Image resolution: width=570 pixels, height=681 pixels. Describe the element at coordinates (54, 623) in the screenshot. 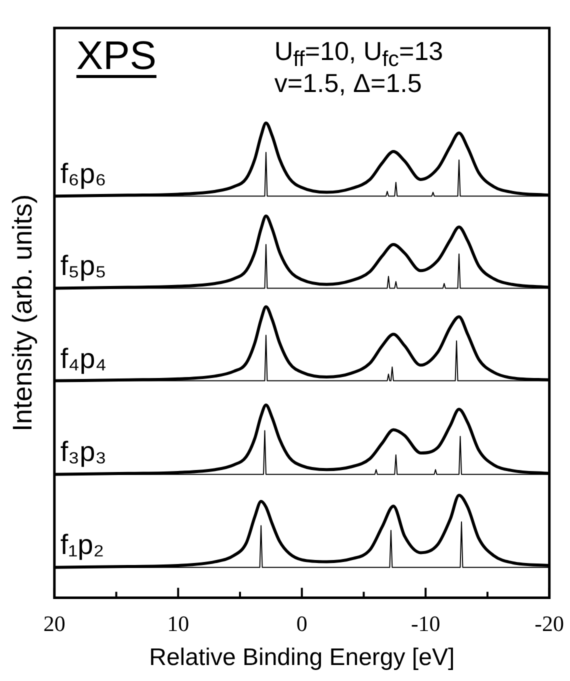

I see `x-tick-label: 20` at that location.